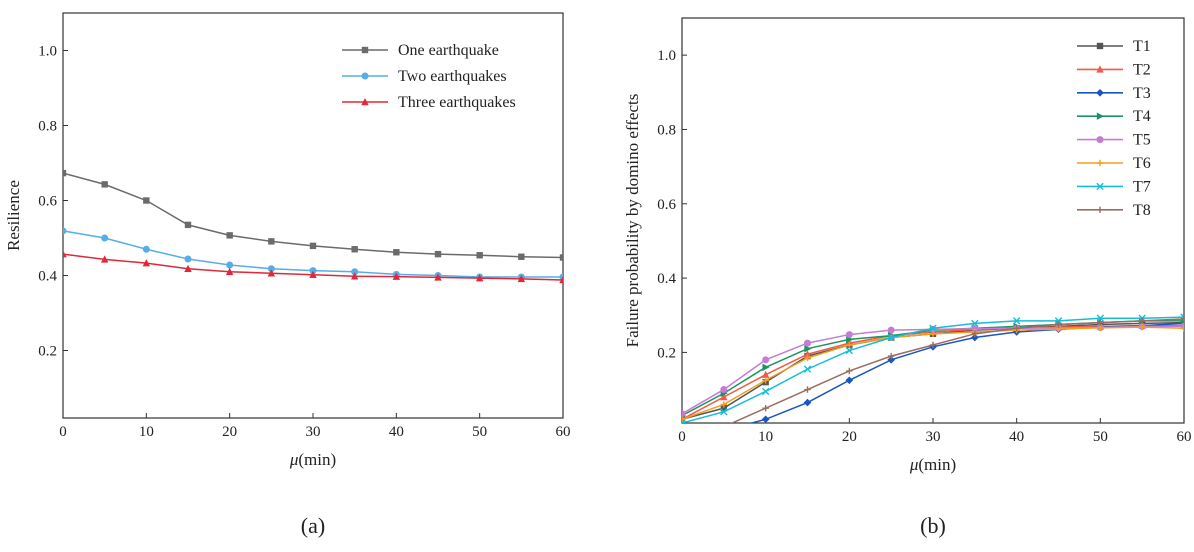 The height and width of the screenshot is (552, 1194). I want to click on x-tick-label: 60, so click(1184, 437).